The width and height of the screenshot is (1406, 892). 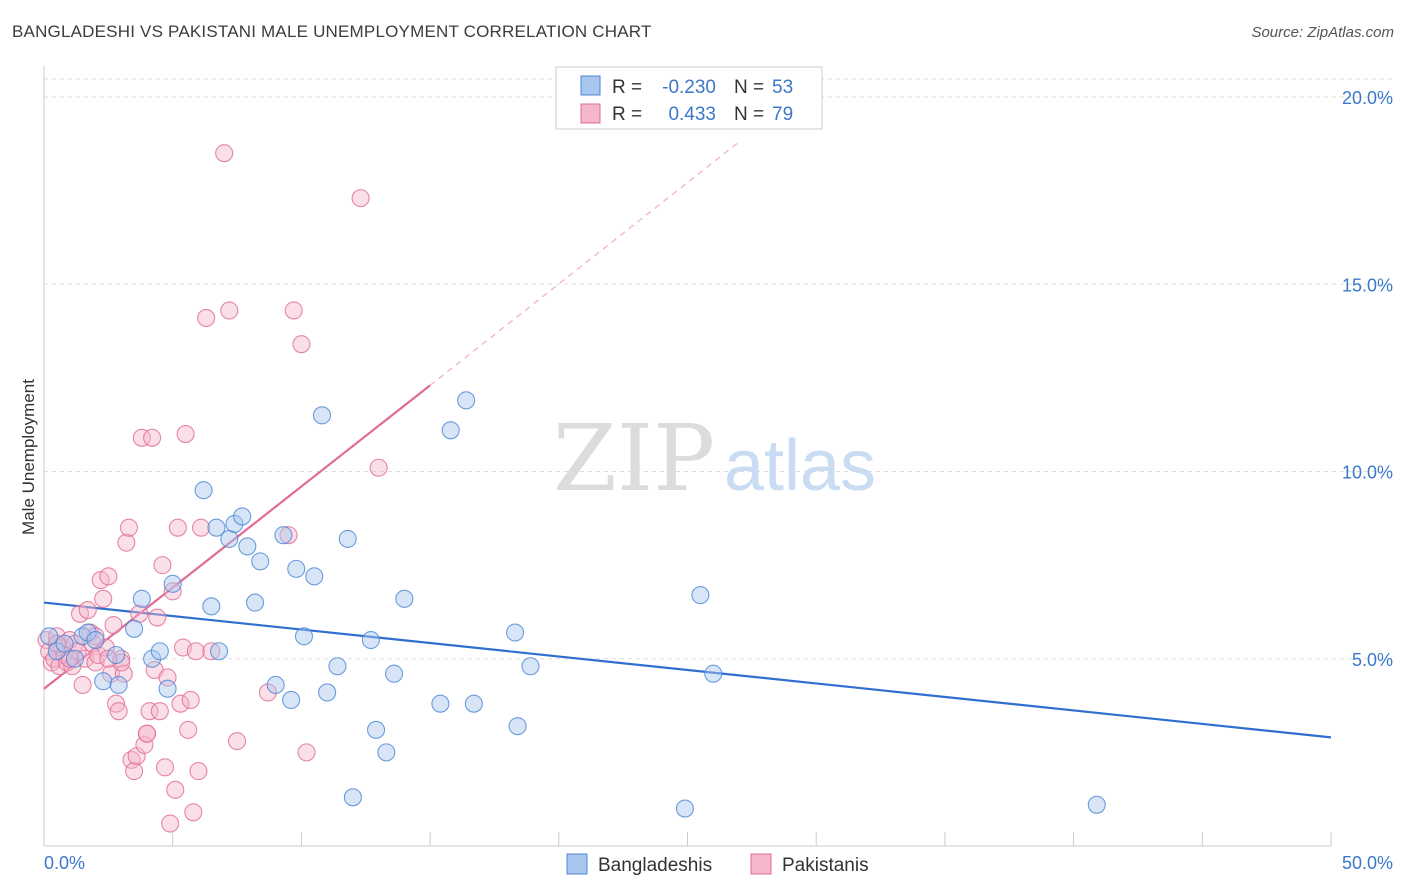 I want to click on y-tick-label: 5.0%, so click(x=1372, y=660).